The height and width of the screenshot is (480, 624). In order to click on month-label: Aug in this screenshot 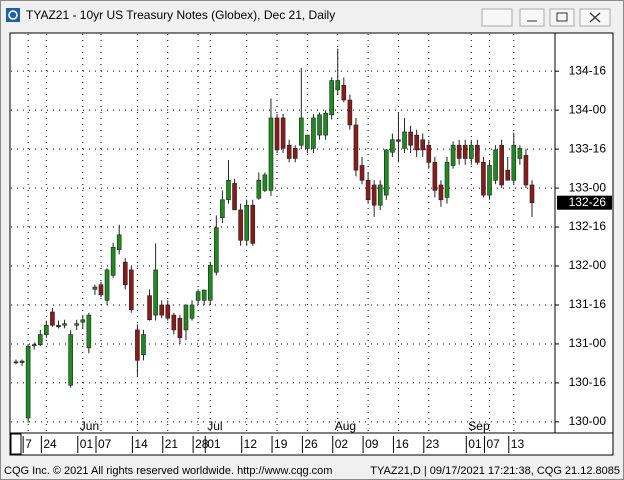, I will do `click(345, 426)`.